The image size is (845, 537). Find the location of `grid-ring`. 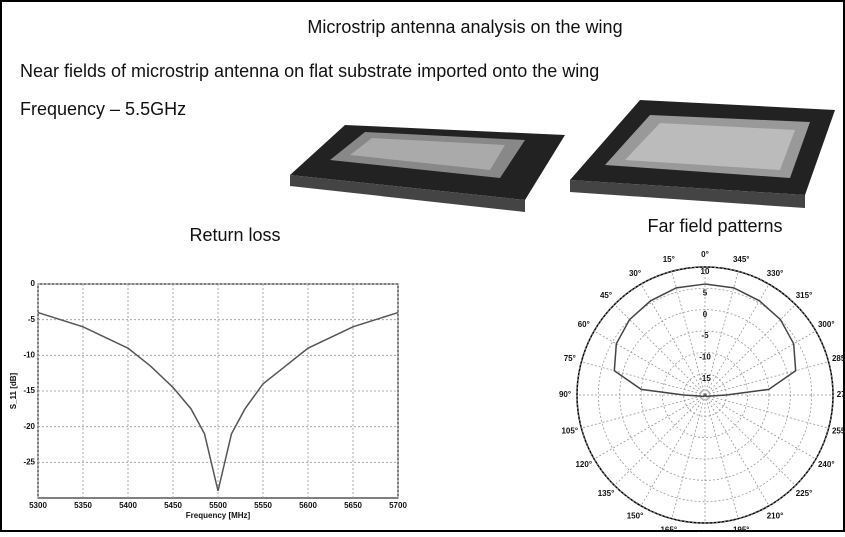

grid-ring is located at coordinates (705, 395).